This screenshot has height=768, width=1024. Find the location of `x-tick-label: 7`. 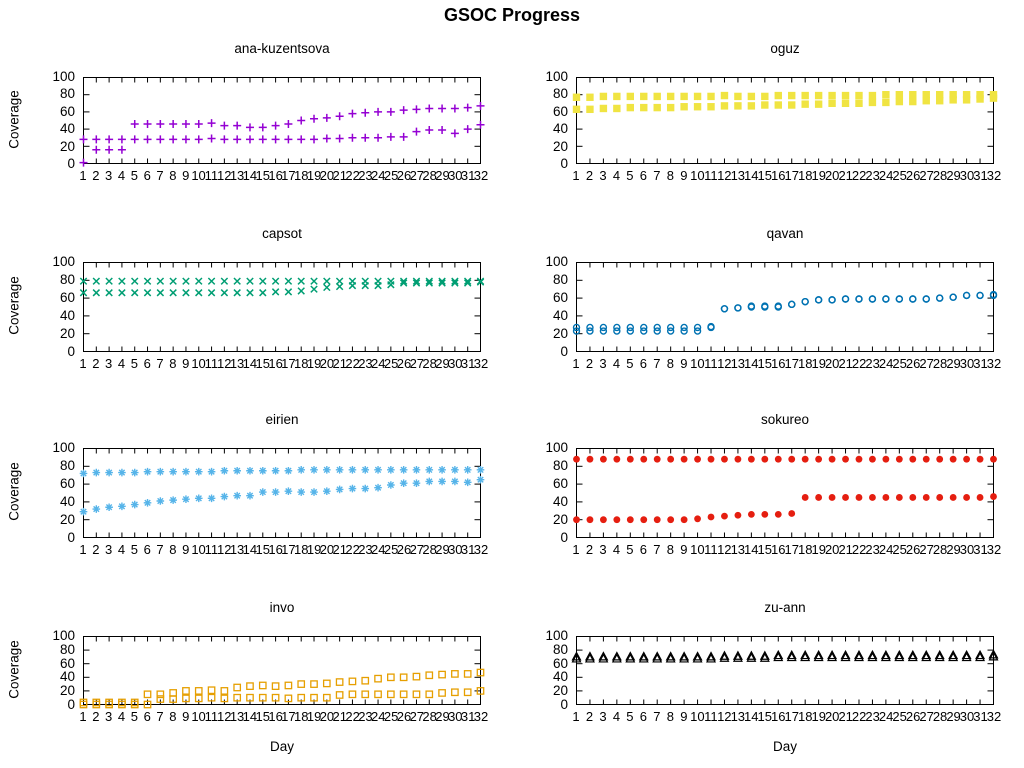

x-tick-label: 7 is located at coordinates (160, 363).